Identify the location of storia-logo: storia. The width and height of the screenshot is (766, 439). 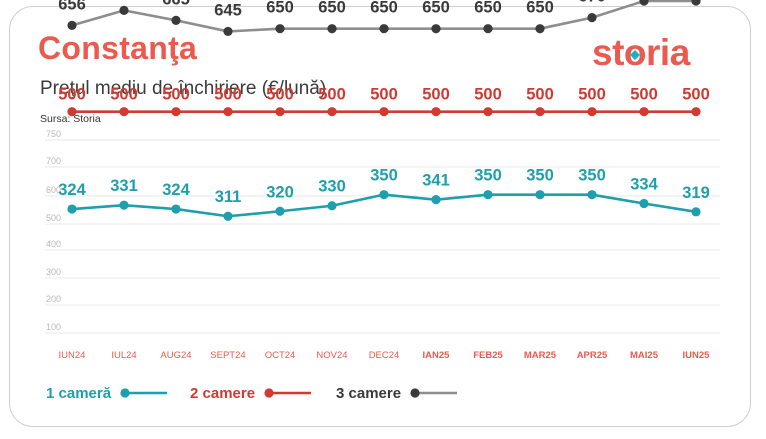
(641, 52).